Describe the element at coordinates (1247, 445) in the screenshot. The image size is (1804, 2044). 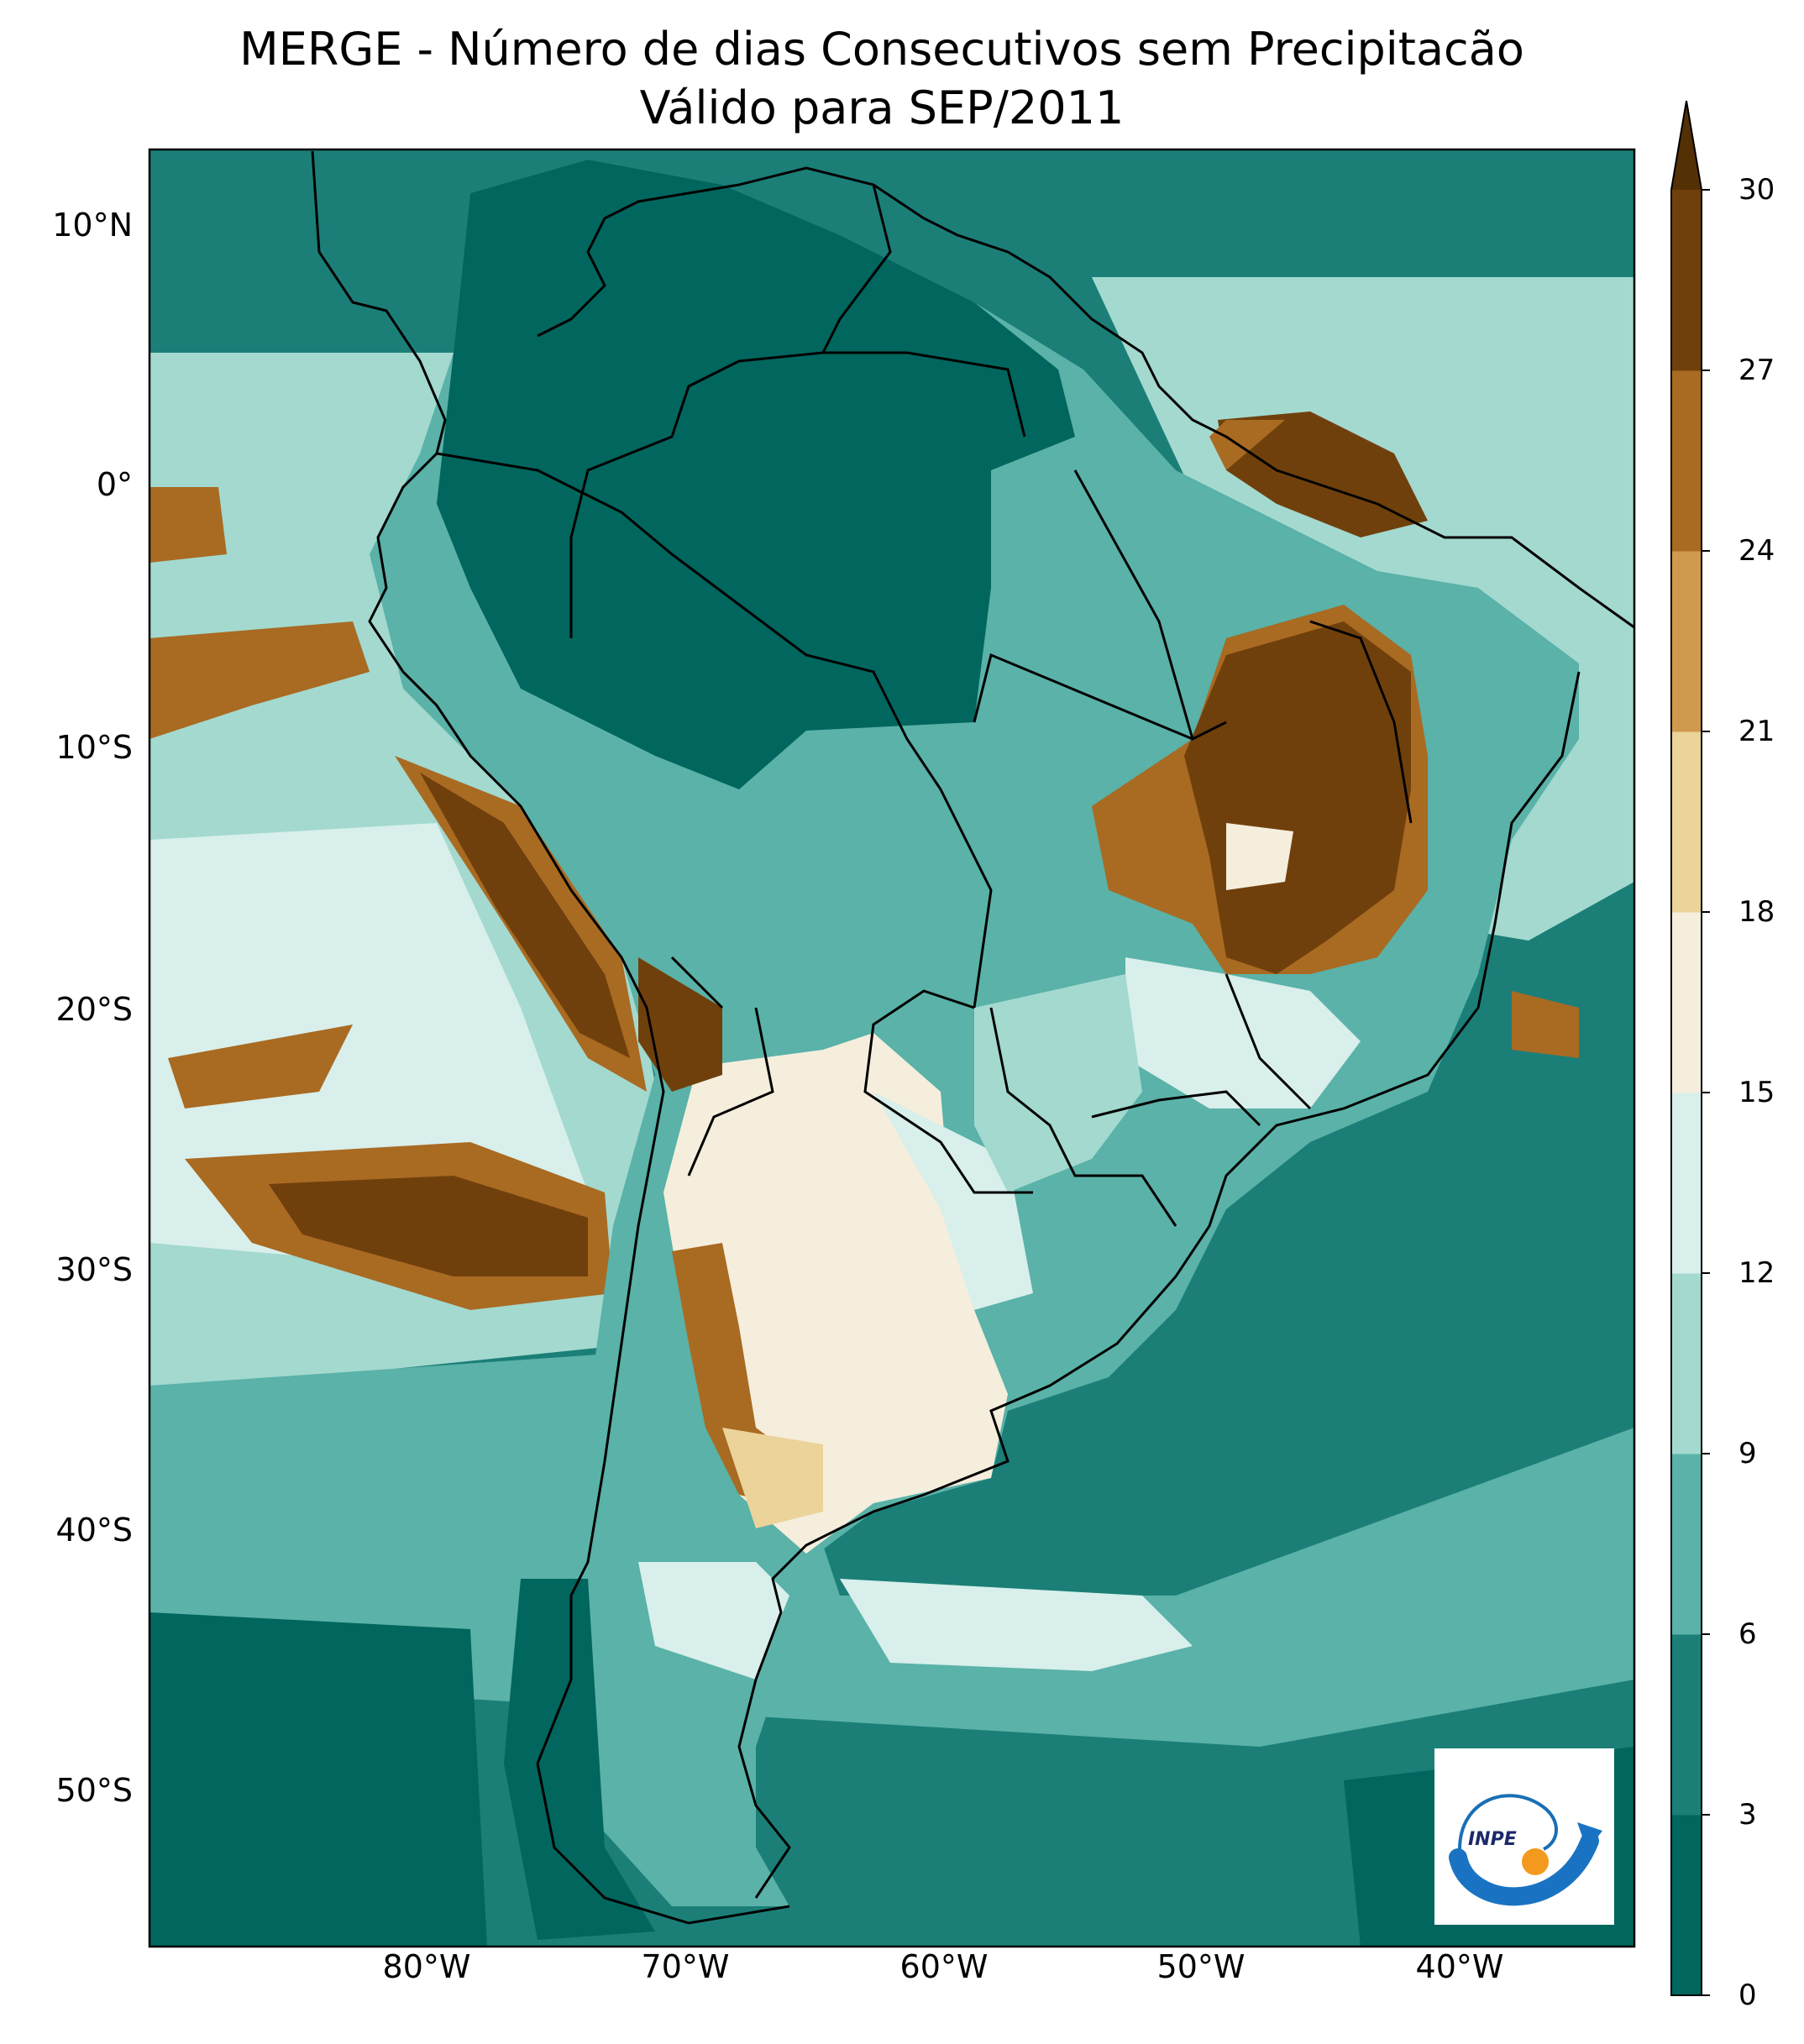
I see `atlantic-dry-edge` at that location.